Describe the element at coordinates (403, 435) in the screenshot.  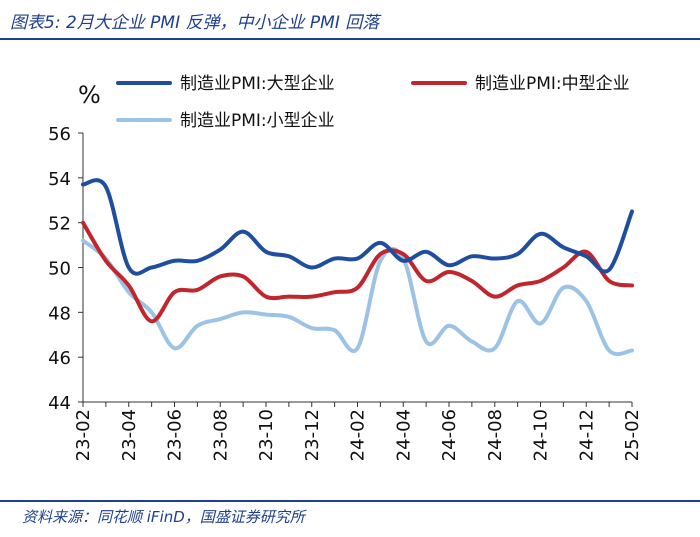
I see `x-tick-label: 24-04` at that location.